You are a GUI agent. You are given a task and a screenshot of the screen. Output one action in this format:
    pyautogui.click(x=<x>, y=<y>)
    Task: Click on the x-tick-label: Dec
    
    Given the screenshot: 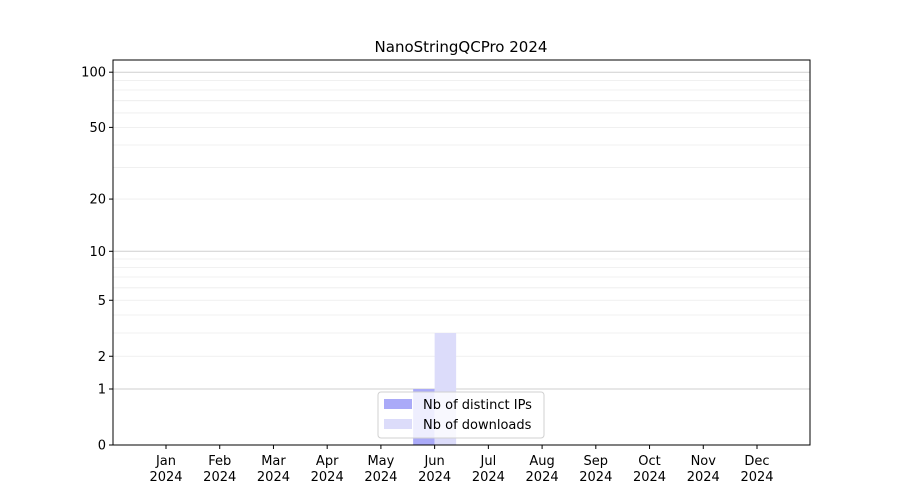 What is the action you would take?
    pyautogui.click(x=756, y=461)
    